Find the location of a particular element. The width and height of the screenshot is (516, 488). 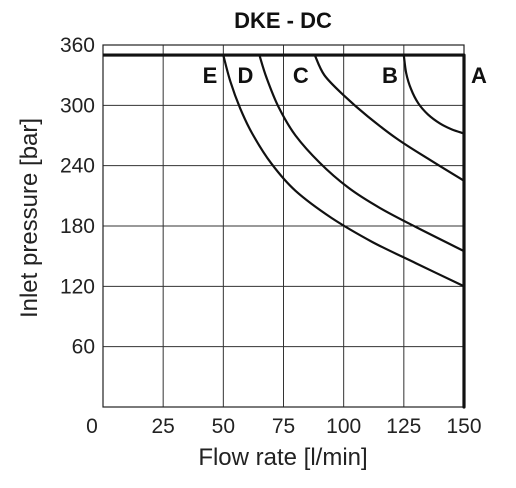

x-tick-50: 50 is located at coordinates (223, 426).